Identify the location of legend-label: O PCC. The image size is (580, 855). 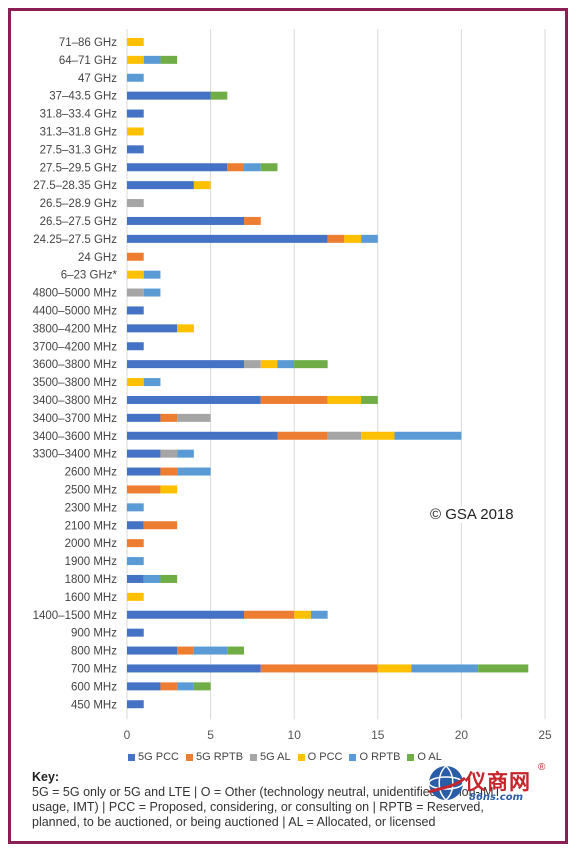
(325, 757).